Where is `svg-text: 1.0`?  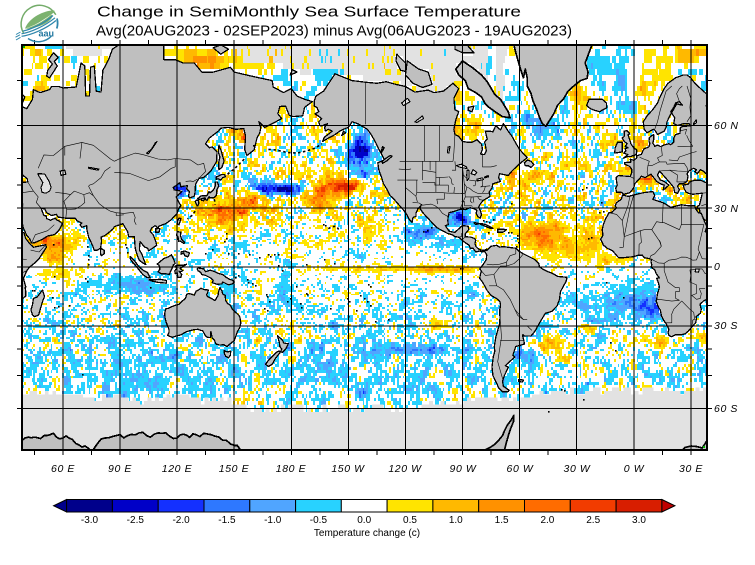
svg-text: 1.0 is located at coordinates (456, 520).